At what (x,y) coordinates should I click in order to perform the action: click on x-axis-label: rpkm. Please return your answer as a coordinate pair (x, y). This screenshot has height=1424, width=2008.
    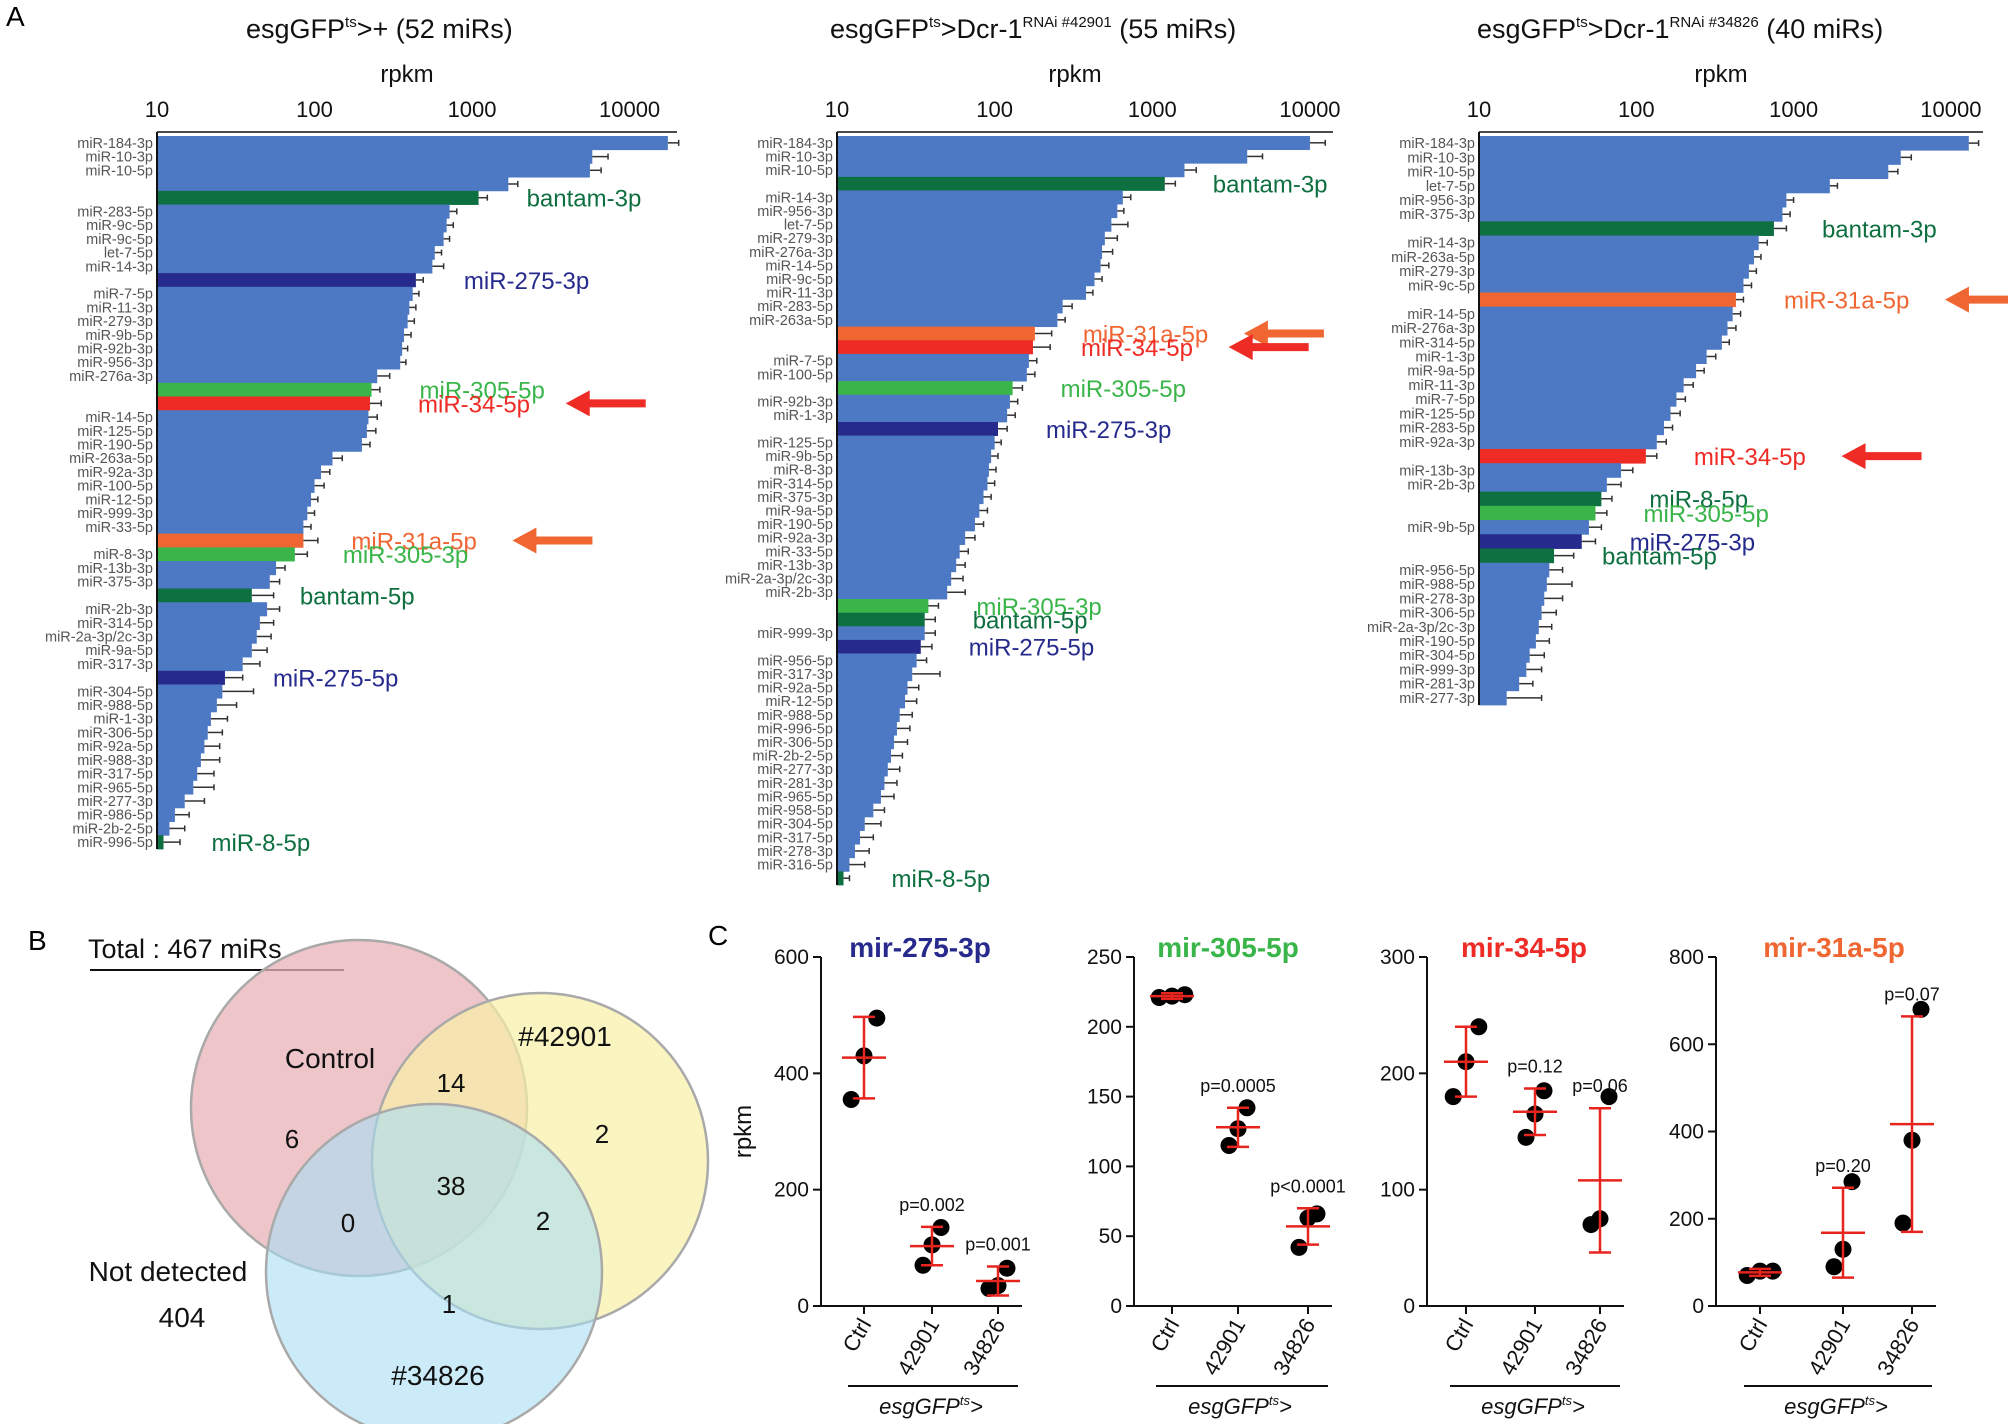
    Looking at the image, I should click on (406, 74).